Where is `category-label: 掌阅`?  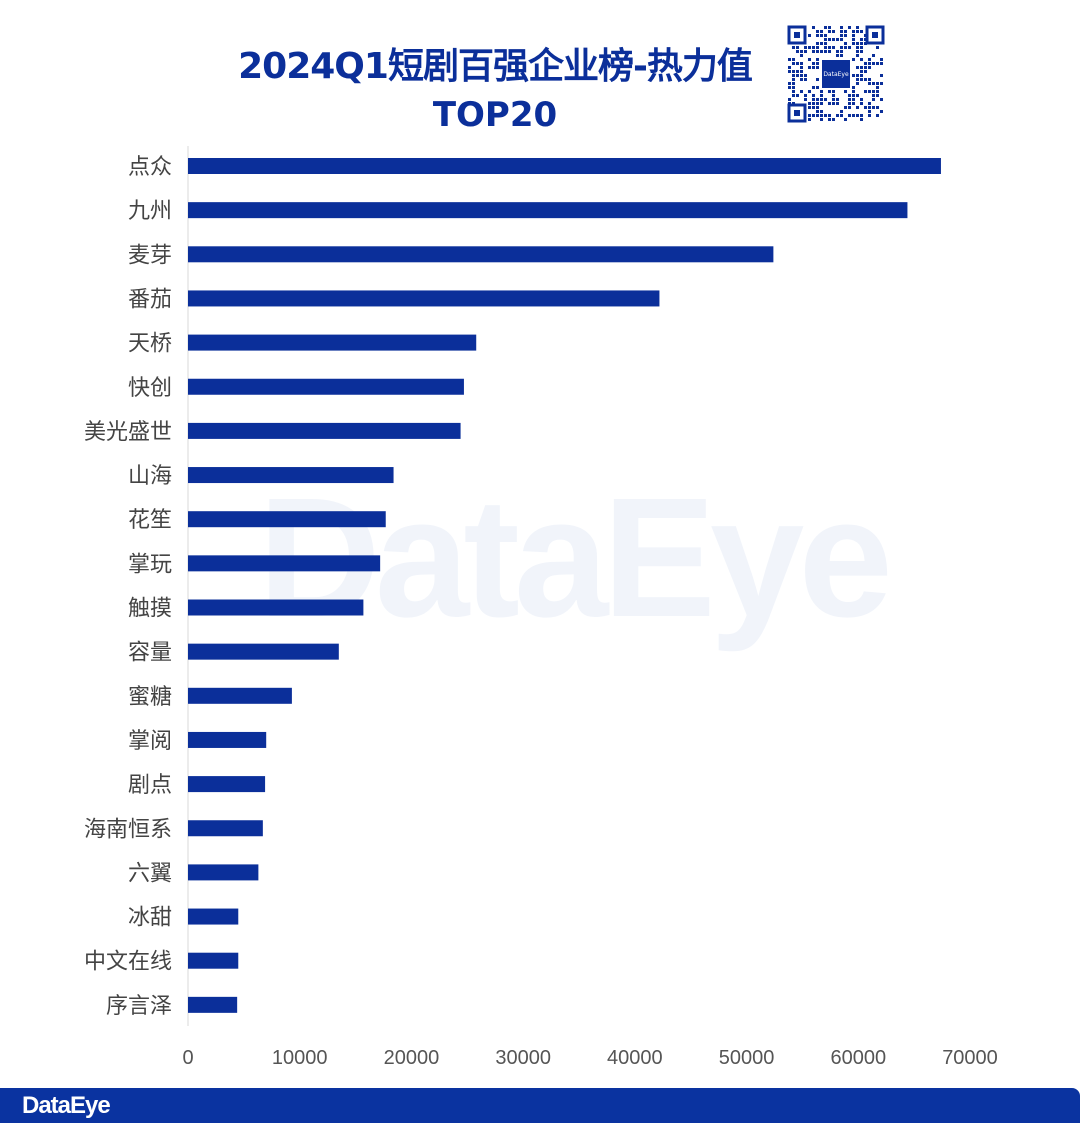
category-label: 掌阅 is located at coordinates (150, 741).